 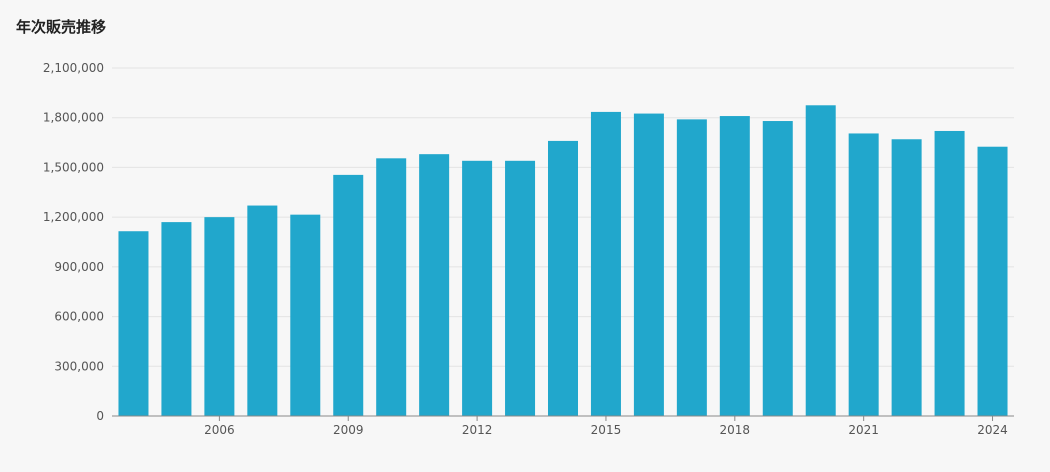 What do you see at coordinates (605, 264) in the screenshot?
I see `bar-2015` at bounding box center [605, 264].